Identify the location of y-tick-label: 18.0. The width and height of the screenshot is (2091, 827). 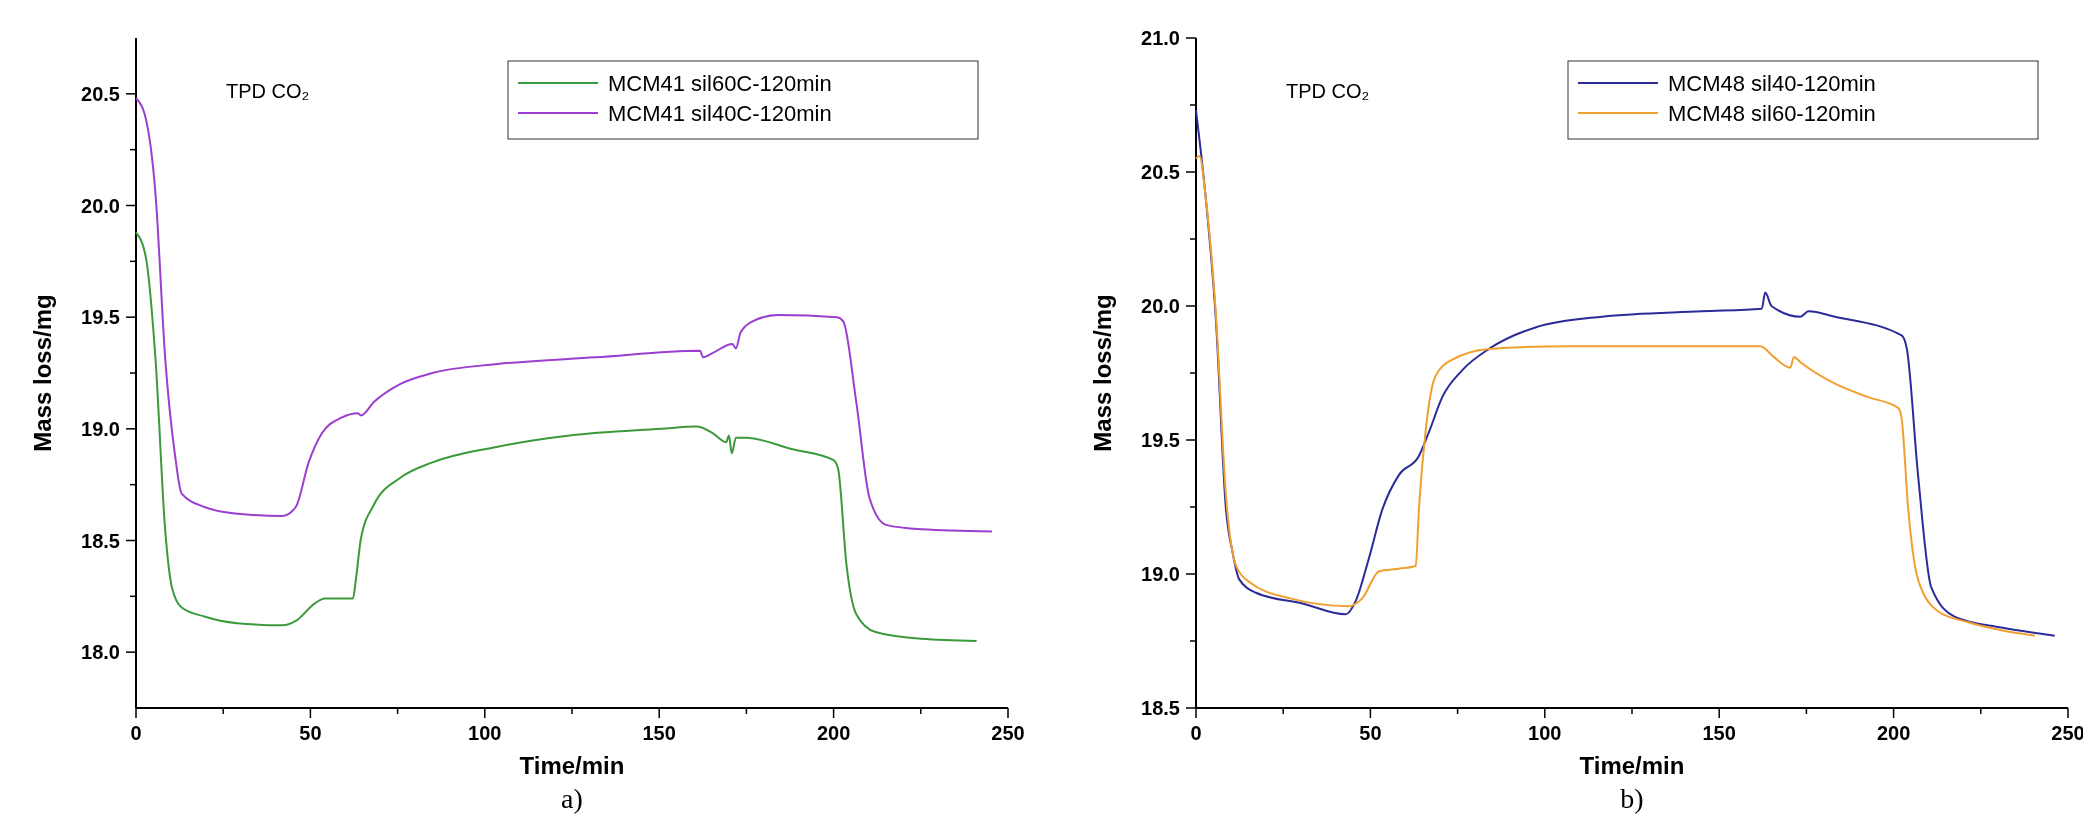
(100, 652).